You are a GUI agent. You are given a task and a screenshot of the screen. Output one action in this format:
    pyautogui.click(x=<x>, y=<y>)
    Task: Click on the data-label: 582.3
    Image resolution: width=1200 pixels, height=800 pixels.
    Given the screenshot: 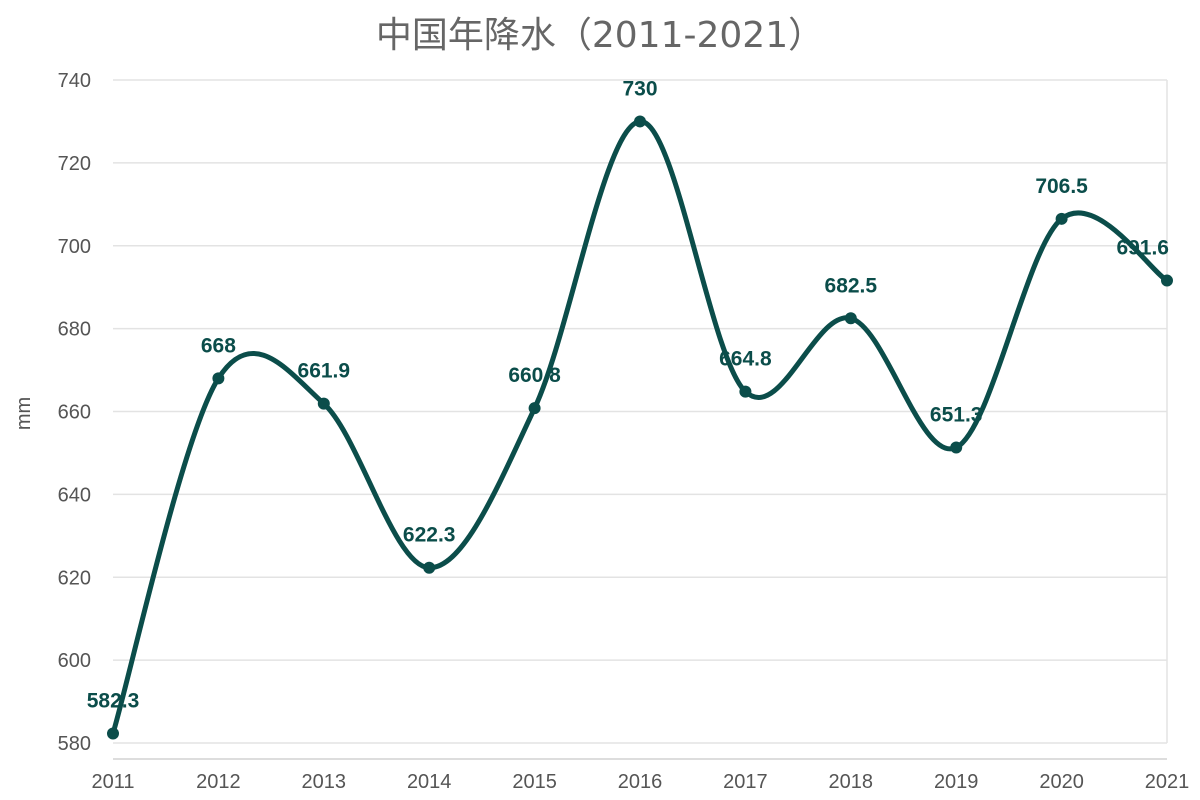 What is the action you would take?
    pyautogui.click(x=113, y=700)
    